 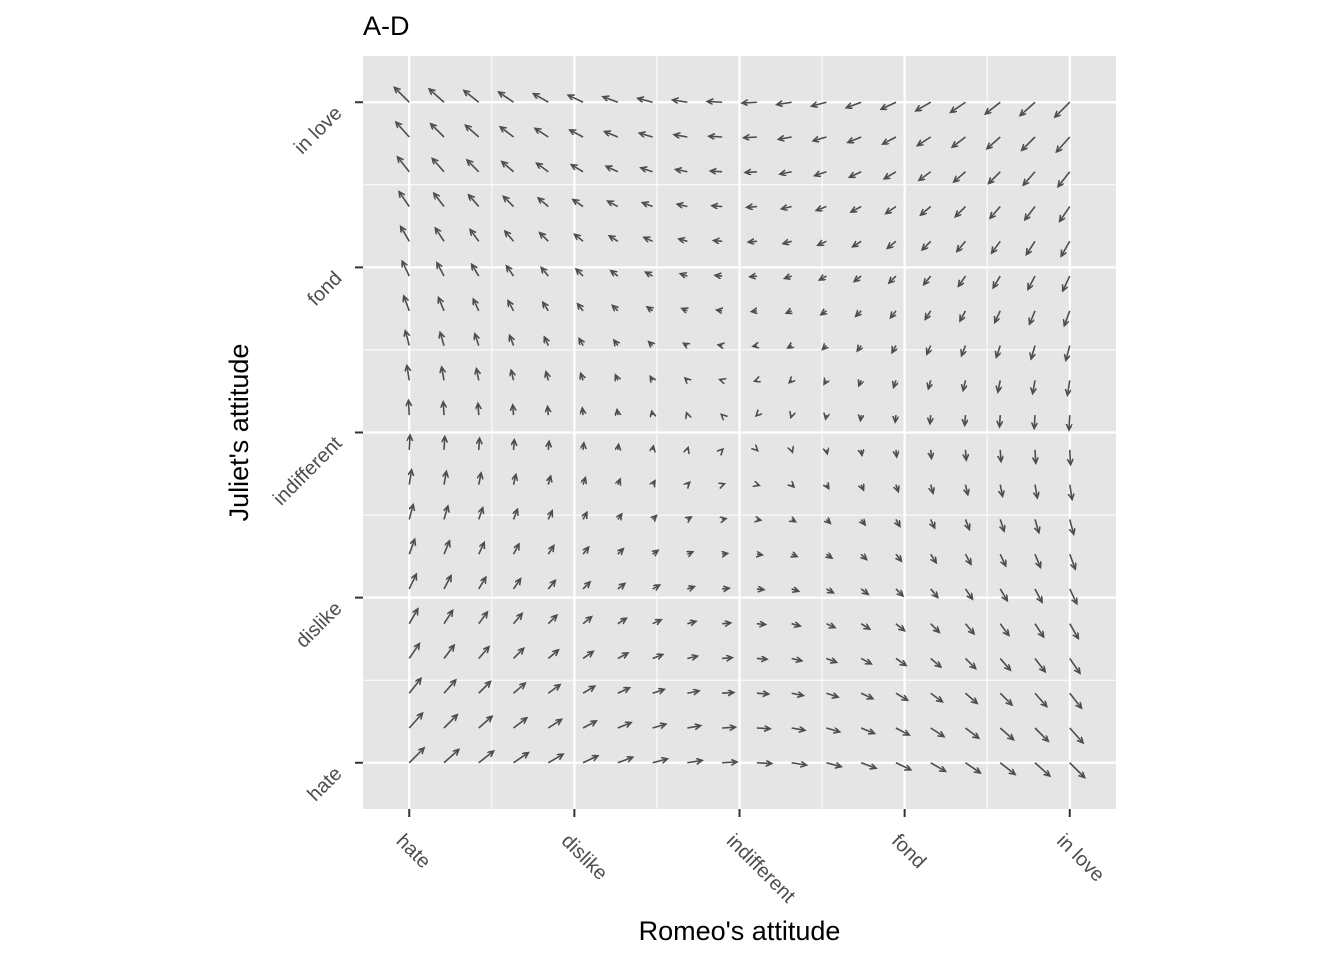 What do you see at coordinates (413, 851) in the screenshot?
I see `x-tick-label: hate` at bounding box center [413, 851].